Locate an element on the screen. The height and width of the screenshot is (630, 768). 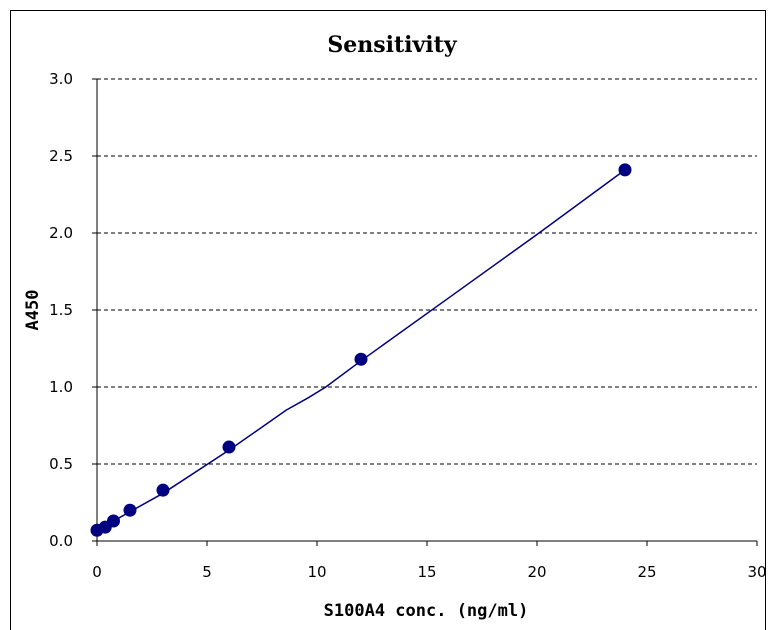
y-tick-label: 1.5 is located at coordinates (61, 310).